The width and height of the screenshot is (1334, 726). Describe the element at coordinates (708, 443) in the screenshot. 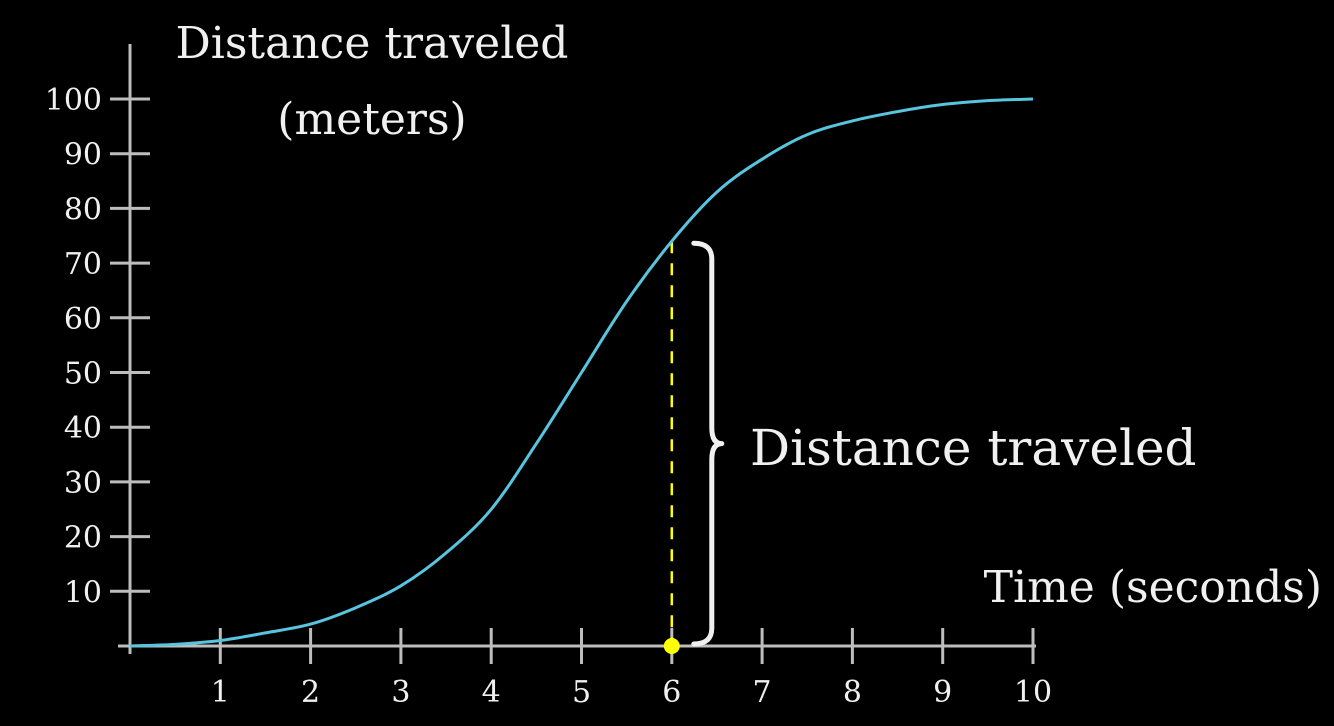

I see `distance-brace` at that location.